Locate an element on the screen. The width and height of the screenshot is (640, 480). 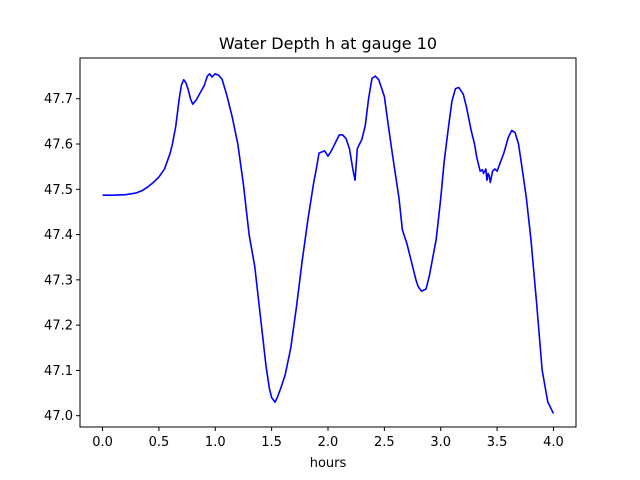
x-tick-label: 2.0 is located at coordinates (328, 442).